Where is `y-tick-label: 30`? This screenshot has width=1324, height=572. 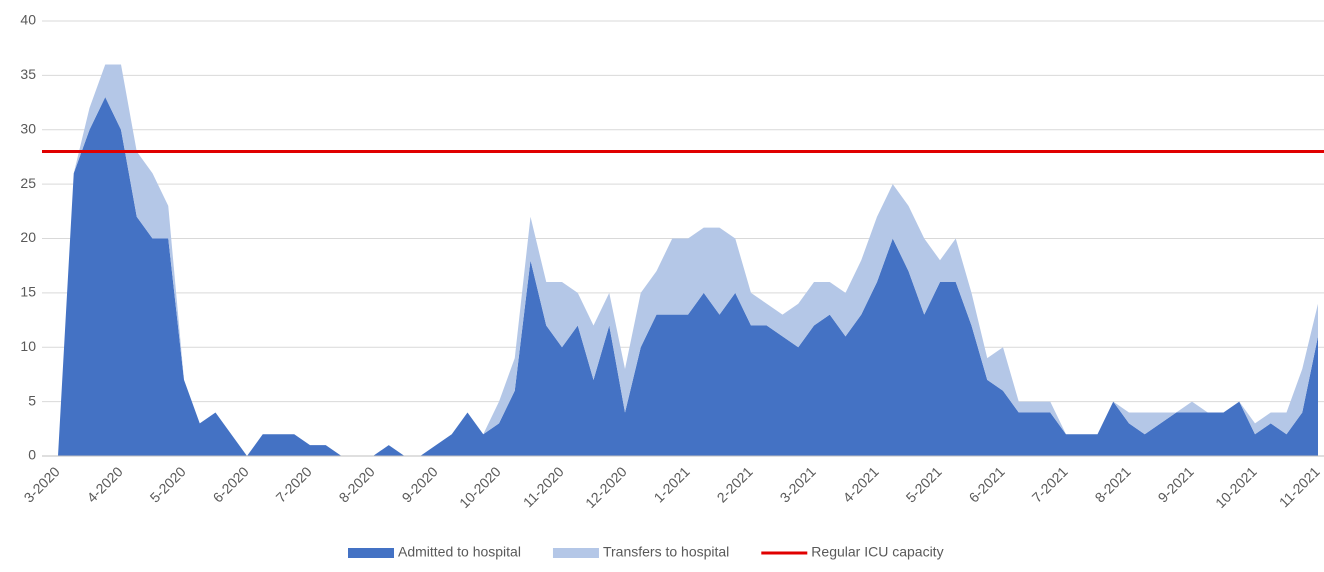 y-tick-label: 30 is located at coordinates (28, 128).